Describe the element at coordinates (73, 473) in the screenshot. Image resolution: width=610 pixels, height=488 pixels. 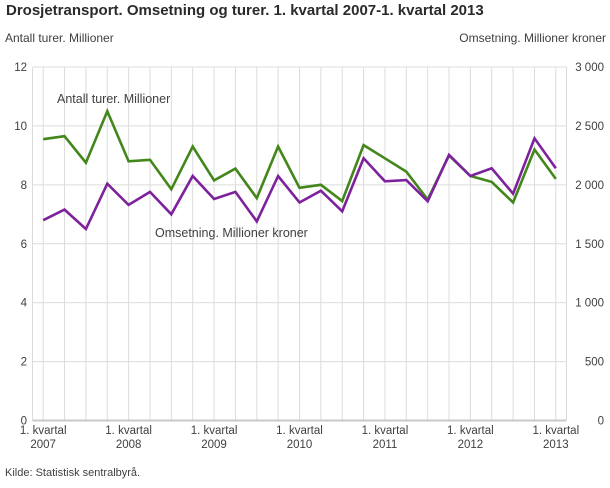
I see `source-credit: Kilde: Statistisk sentralbyrå.` at that location.